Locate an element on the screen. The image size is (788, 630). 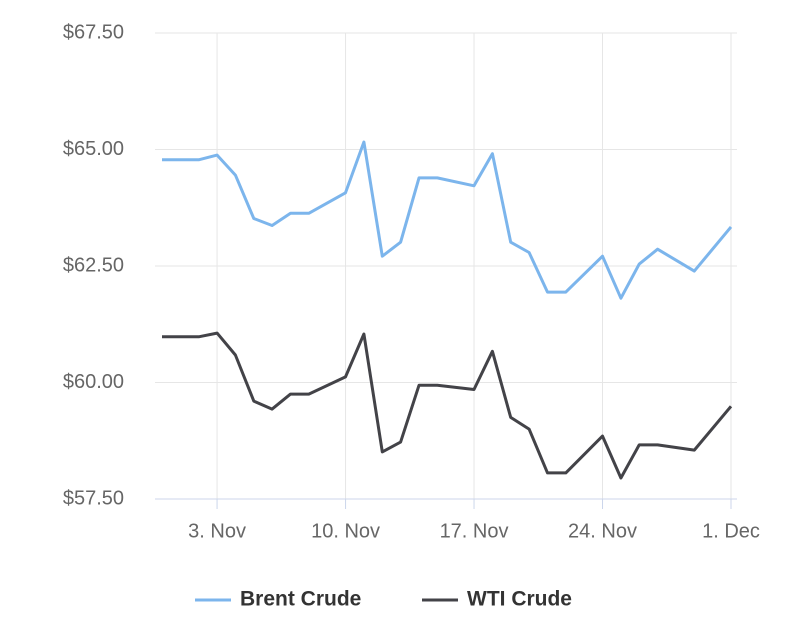
x-tick-label: 17. Nov is located at coordinates (474, 531).